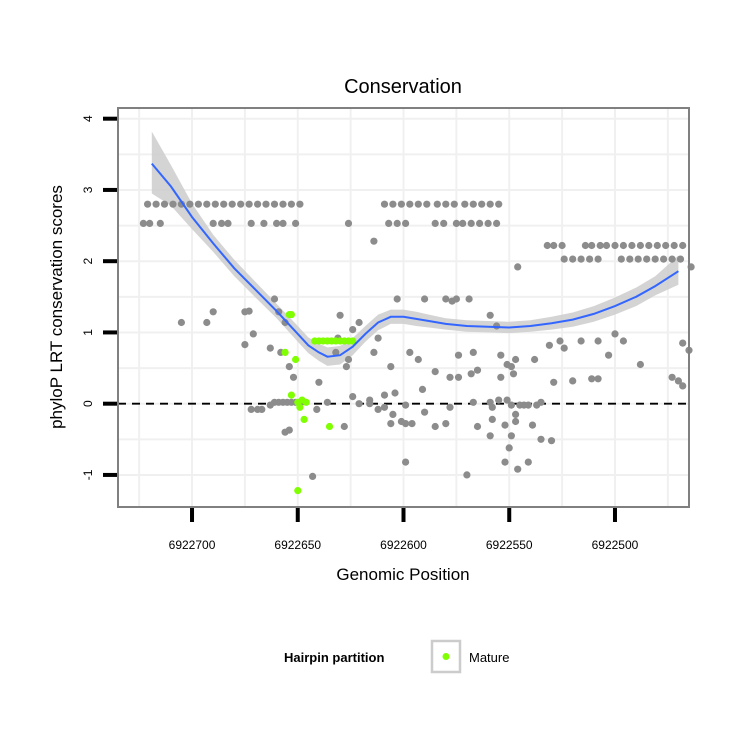 The width and height of the screenshot is (750, 750). What do you see at coordinates (56, 307) in the screenshot?
I see `y-axis-label: phyloP LRT conservation scores` at bounding box center [56, 307].